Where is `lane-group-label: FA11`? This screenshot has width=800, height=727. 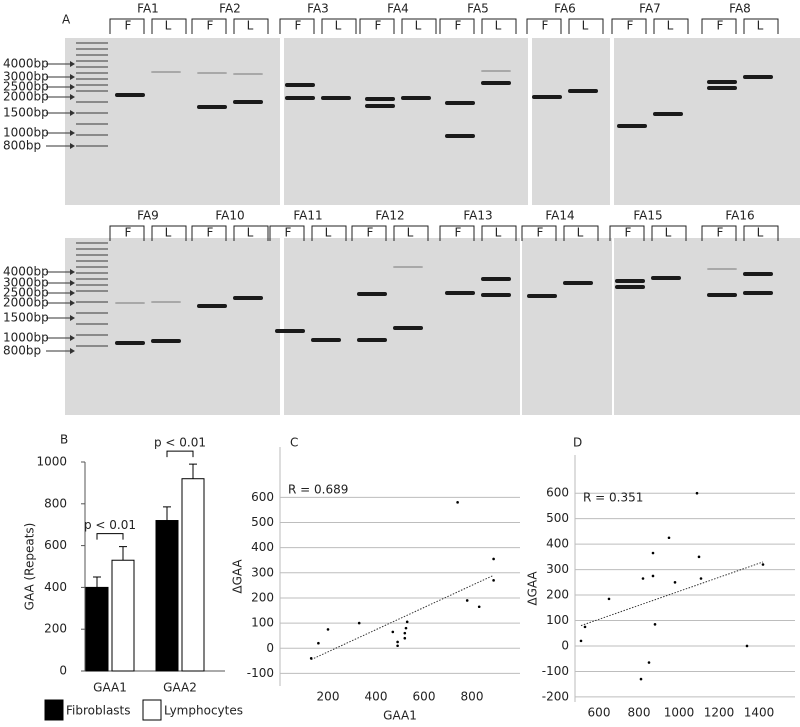 lane-group-label: FA11 is located at coordinates (307, 216).